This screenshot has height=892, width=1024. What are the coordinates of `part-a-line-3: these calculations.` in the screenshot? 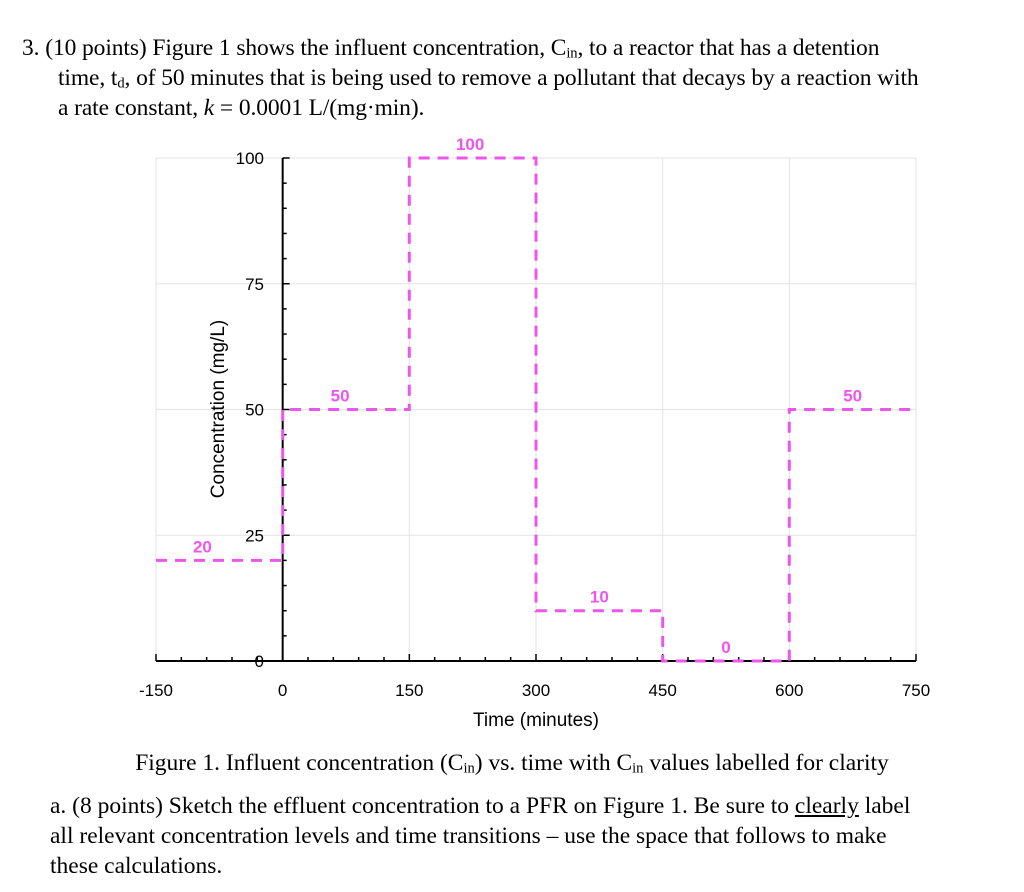 It's located at (136, 866).